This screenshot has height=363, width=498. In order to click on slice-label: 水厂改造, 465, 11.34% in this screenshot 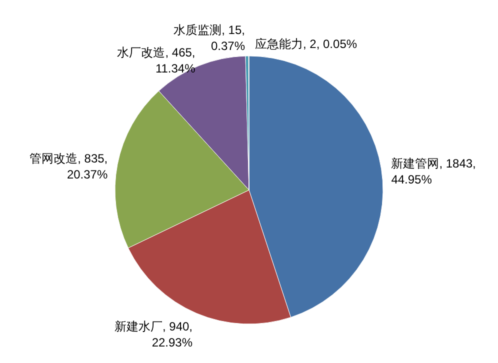, I will do `click(156, 60)`.